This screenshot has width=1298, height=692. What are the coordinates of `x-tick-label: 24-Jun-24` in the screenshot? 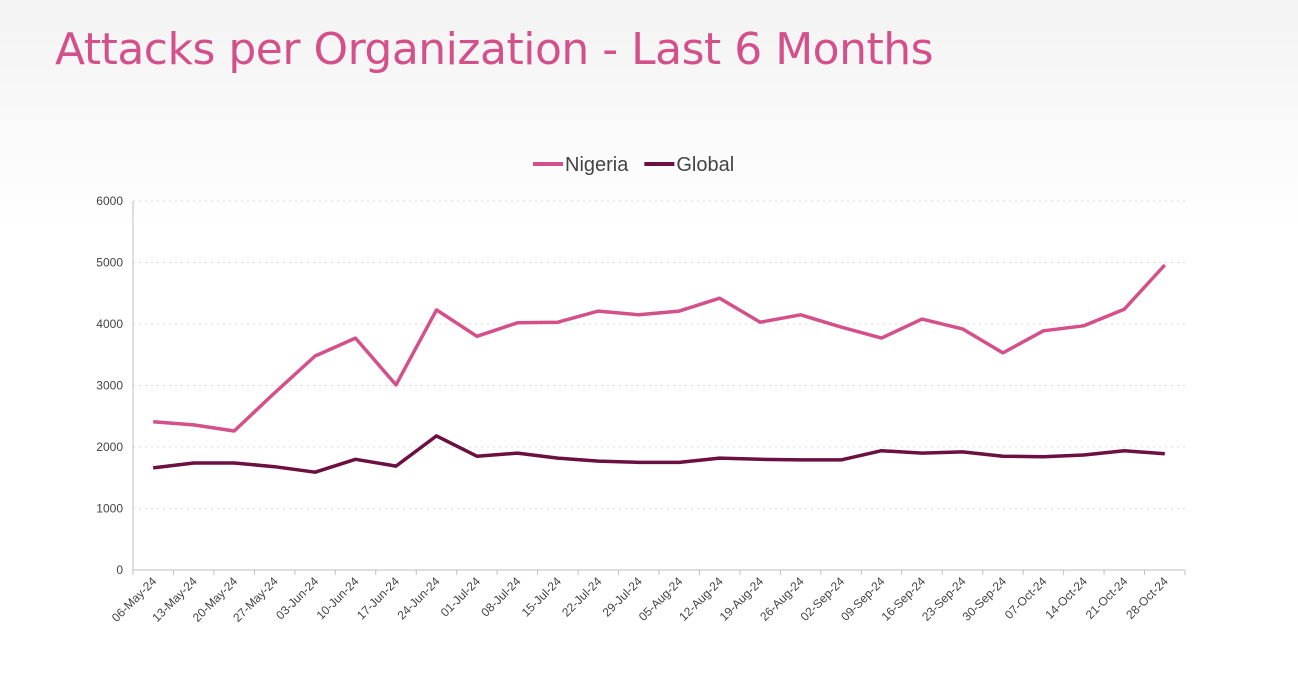 It's located at (418, 598).